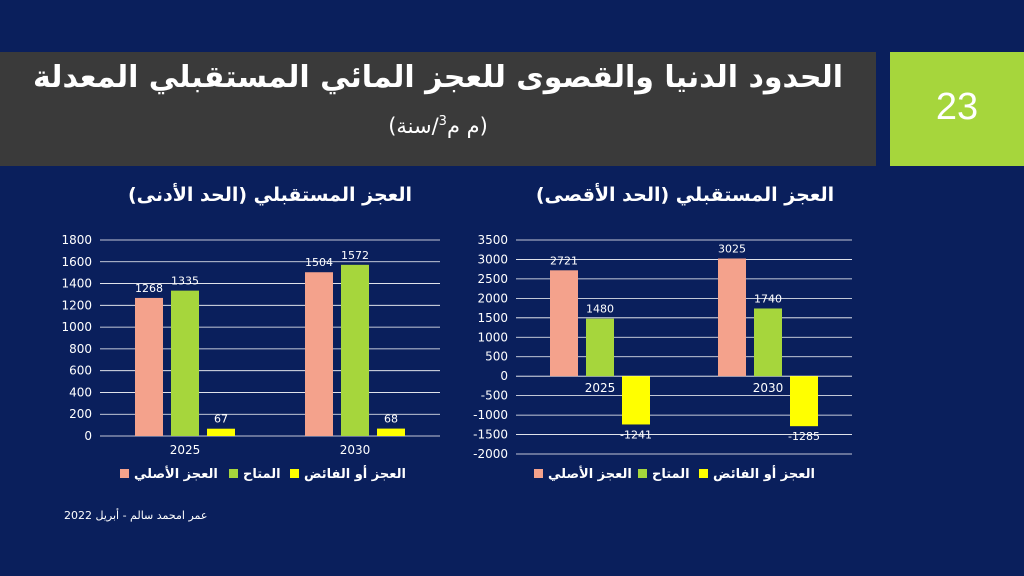  I want to click on subtitle-prefix: (م م, so click(467, 126).